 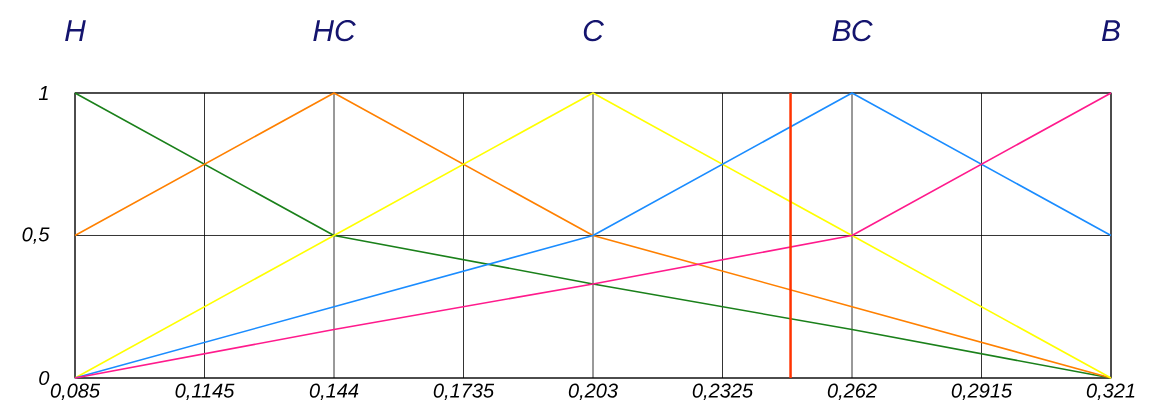 What do you see at coordinates (852, 31) in the screenshot?
I see `annotation: ВС` at bounding box center [852, 31].